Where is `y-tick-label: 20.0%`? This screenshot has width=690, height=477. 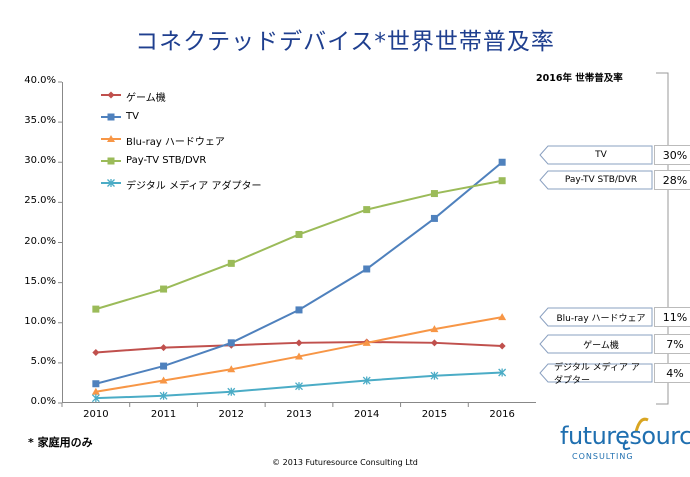
y-tick-label: 20.0% is located at coordinates (40, 241).